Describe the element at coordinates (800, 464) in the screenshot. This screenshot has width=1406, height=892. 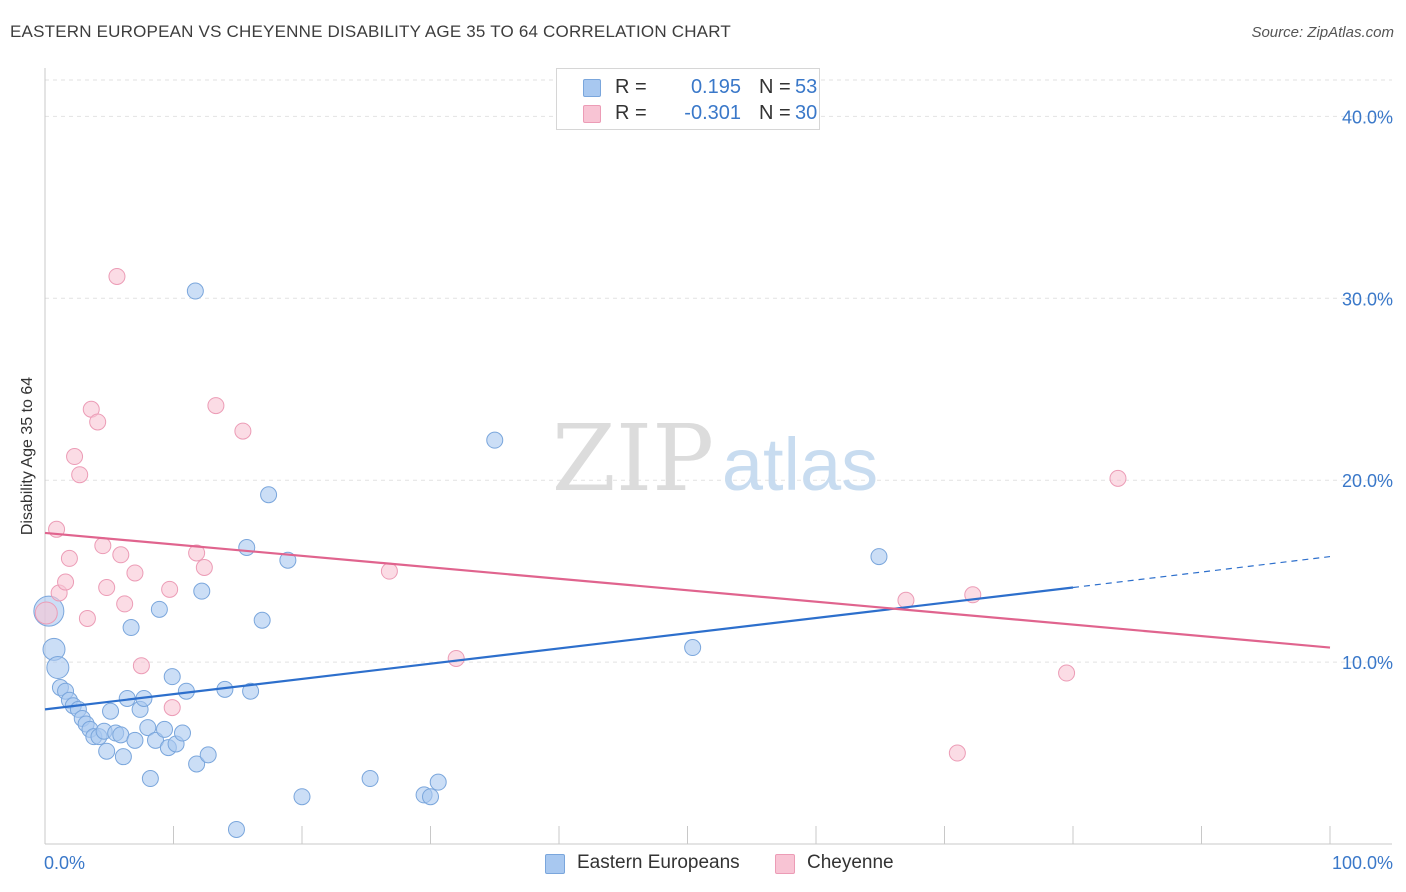
I see `watermark-atlas: atlas` at that location.